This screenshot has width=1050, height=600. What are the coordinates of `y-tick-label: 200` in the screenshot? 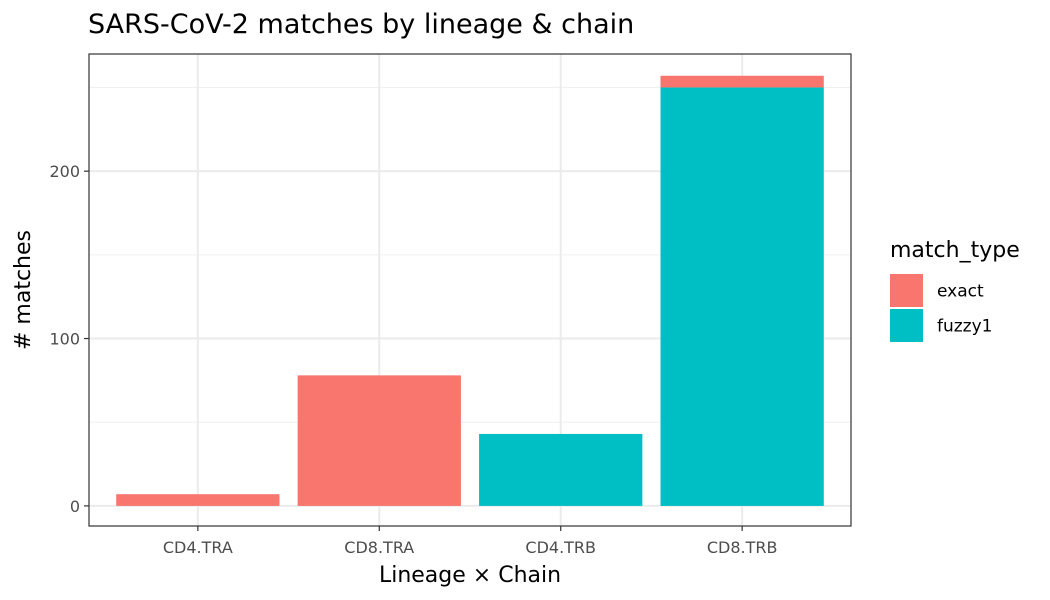 It's located at (64, 171).